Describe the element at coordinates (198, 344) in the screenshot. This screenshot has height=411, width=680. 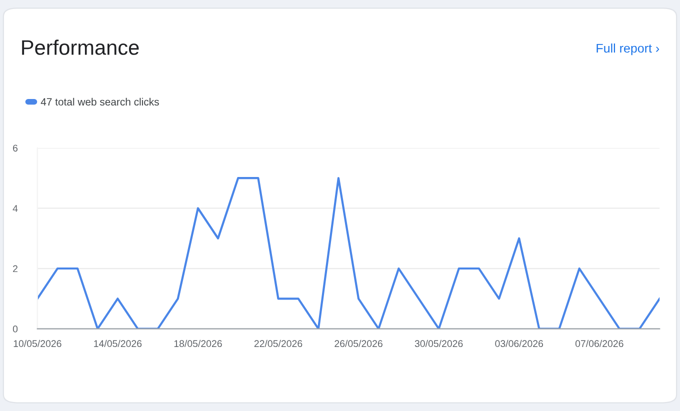
I see `x-tick-label: 18/05/2026` at that location.